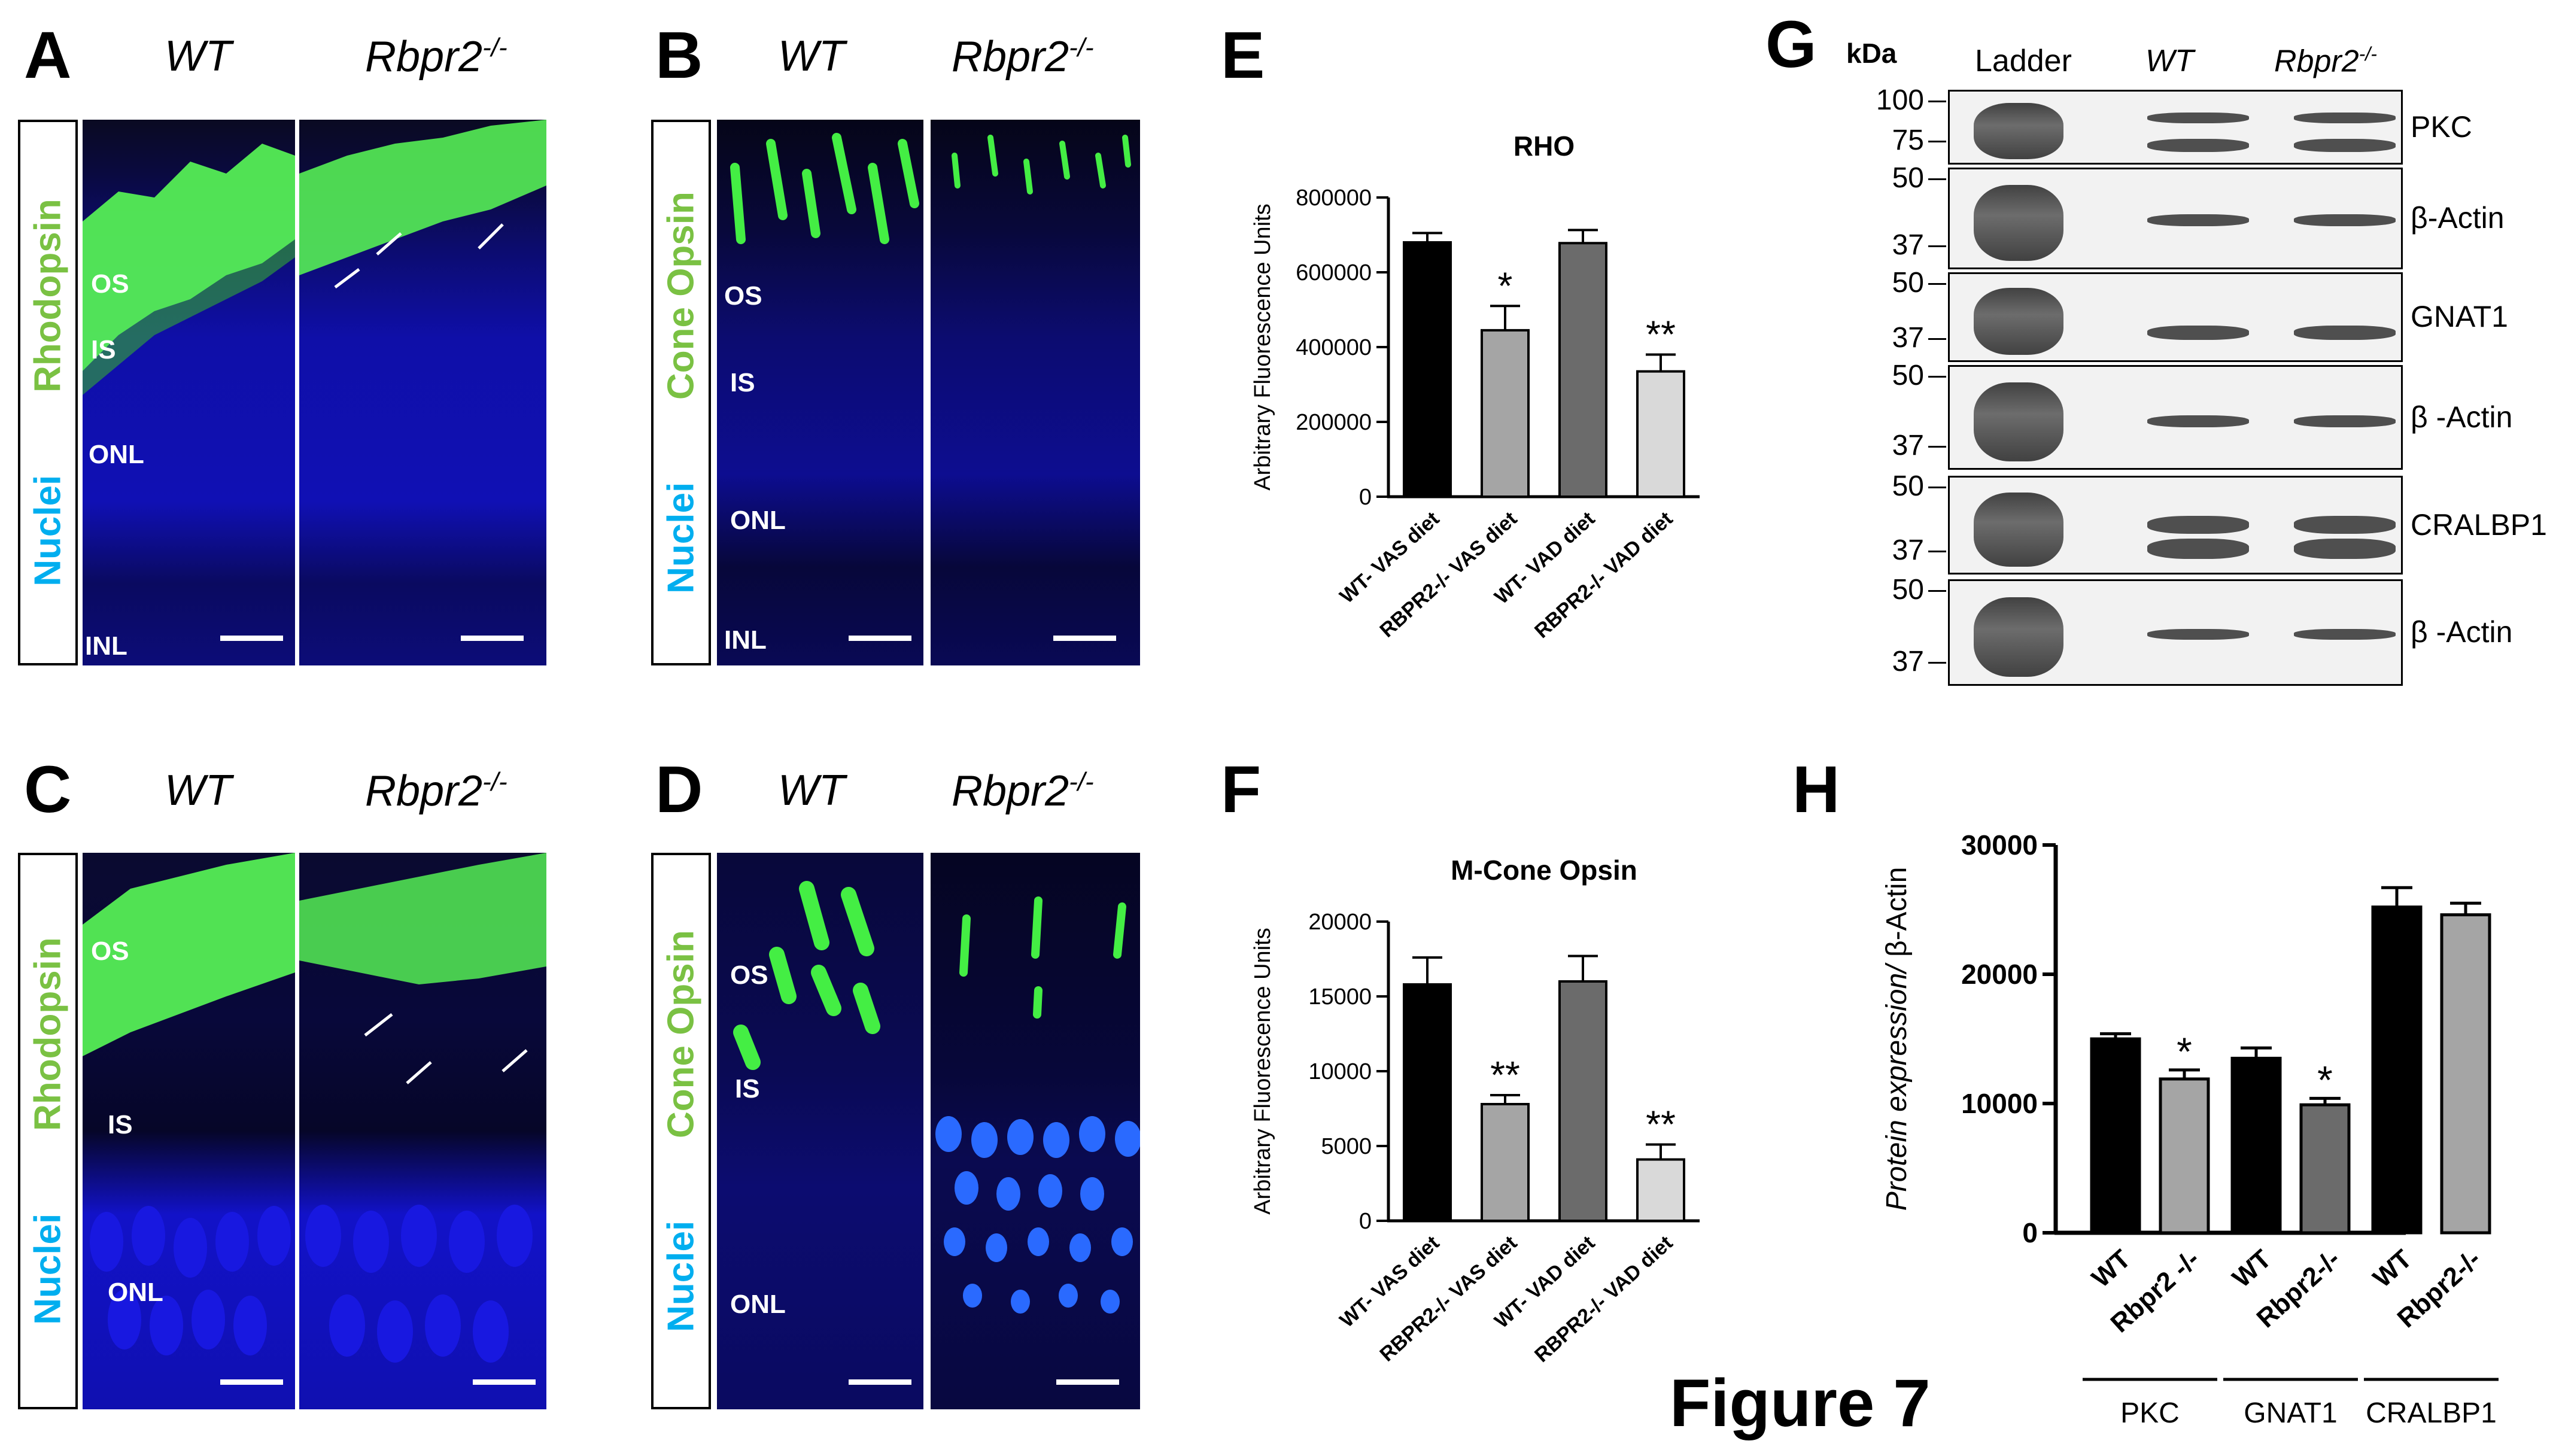  Describe the element at coordinates (1908, 550) in the screenshot. I see `blot-marker-4-1: 37` at that location.